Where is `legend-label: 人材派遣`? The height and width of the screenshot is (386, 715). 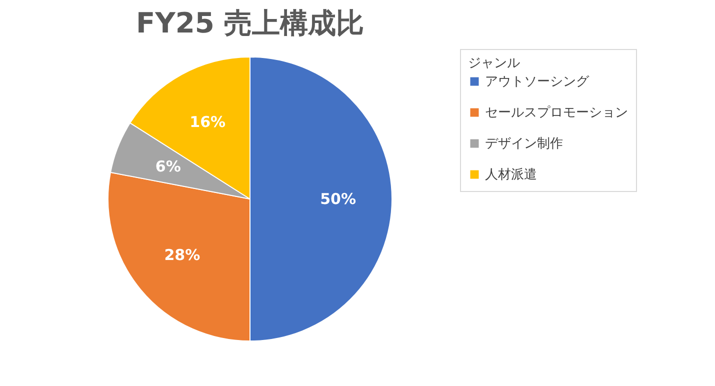
legend-label: 人材派遣 is located at coordinates (511, 175).